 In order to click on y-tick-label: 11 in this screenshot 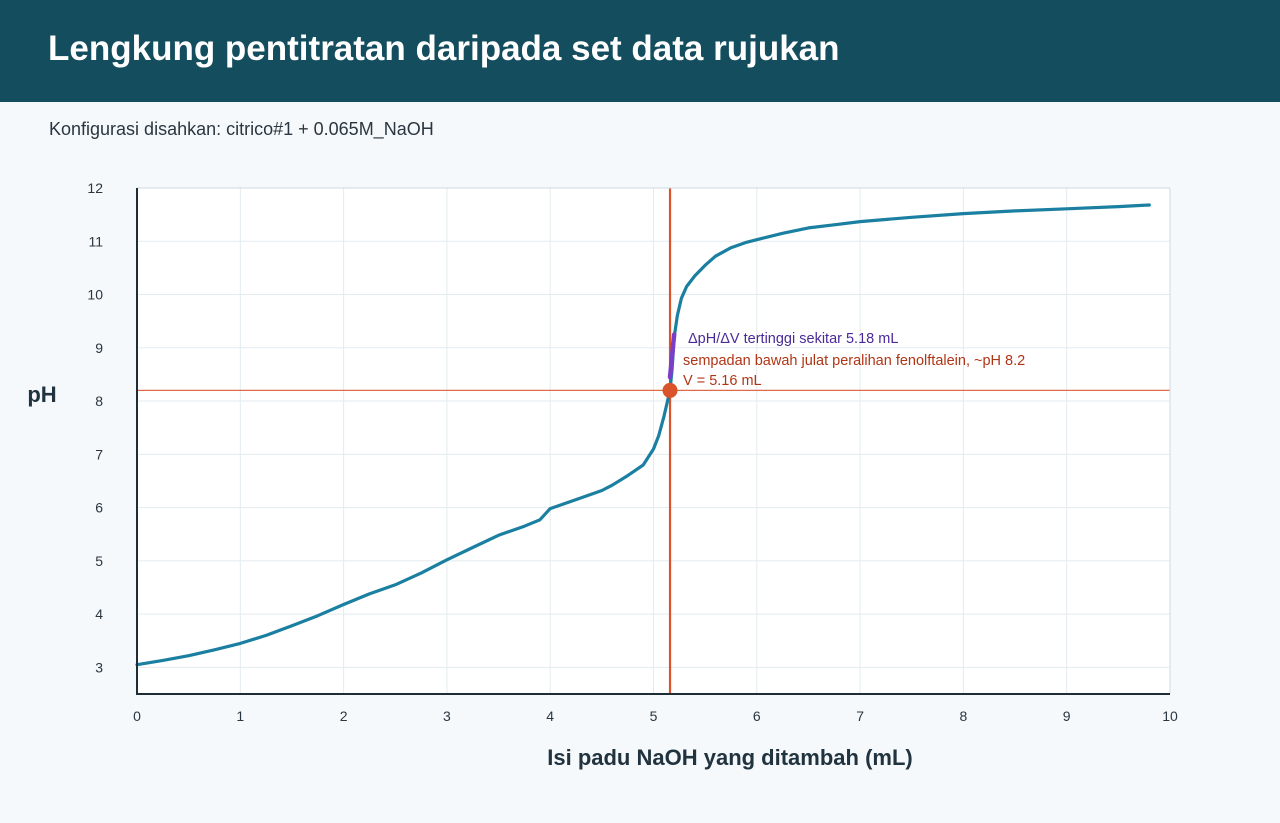, I will do `click(95, 241)`.